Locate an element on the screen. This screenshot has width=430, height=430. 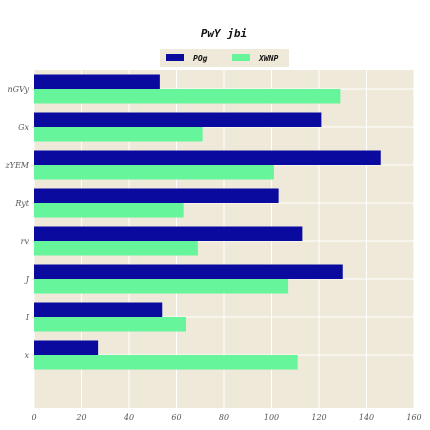
x-tick-label: 160 is located at coordinates (413, 417).